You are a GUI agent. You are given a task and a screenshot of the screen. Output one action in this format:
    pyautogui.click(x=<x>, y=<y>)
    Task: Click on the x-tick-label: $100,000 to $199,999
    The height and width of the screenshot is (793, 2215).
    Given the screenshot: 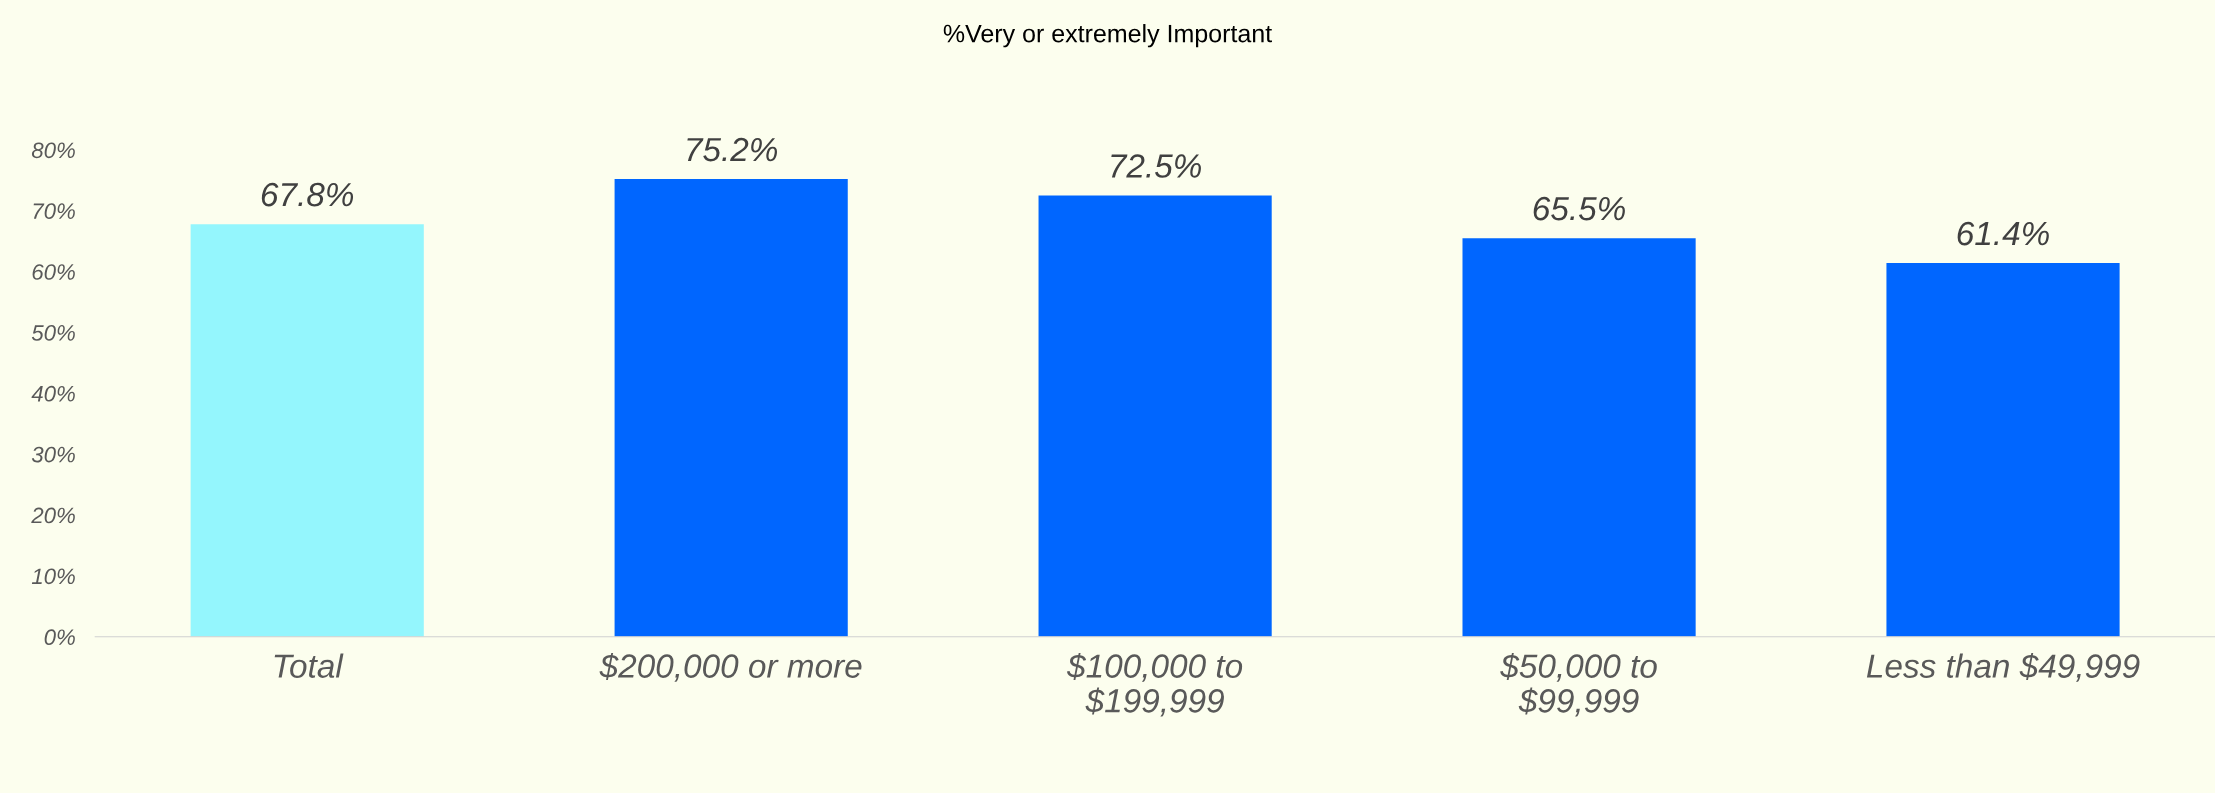 What is the action you would take?
    pyautogui.click(x=1154, y=684)
    